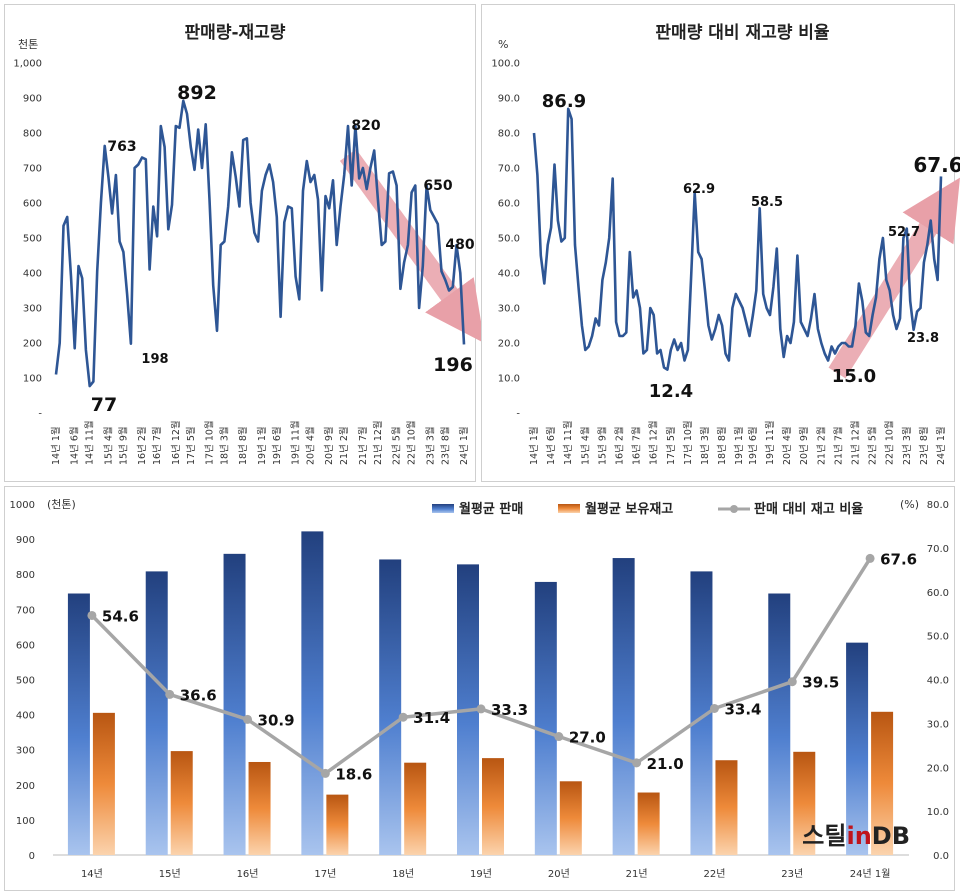  I want to click on x-tick-label: 17년, so click(325, 874).